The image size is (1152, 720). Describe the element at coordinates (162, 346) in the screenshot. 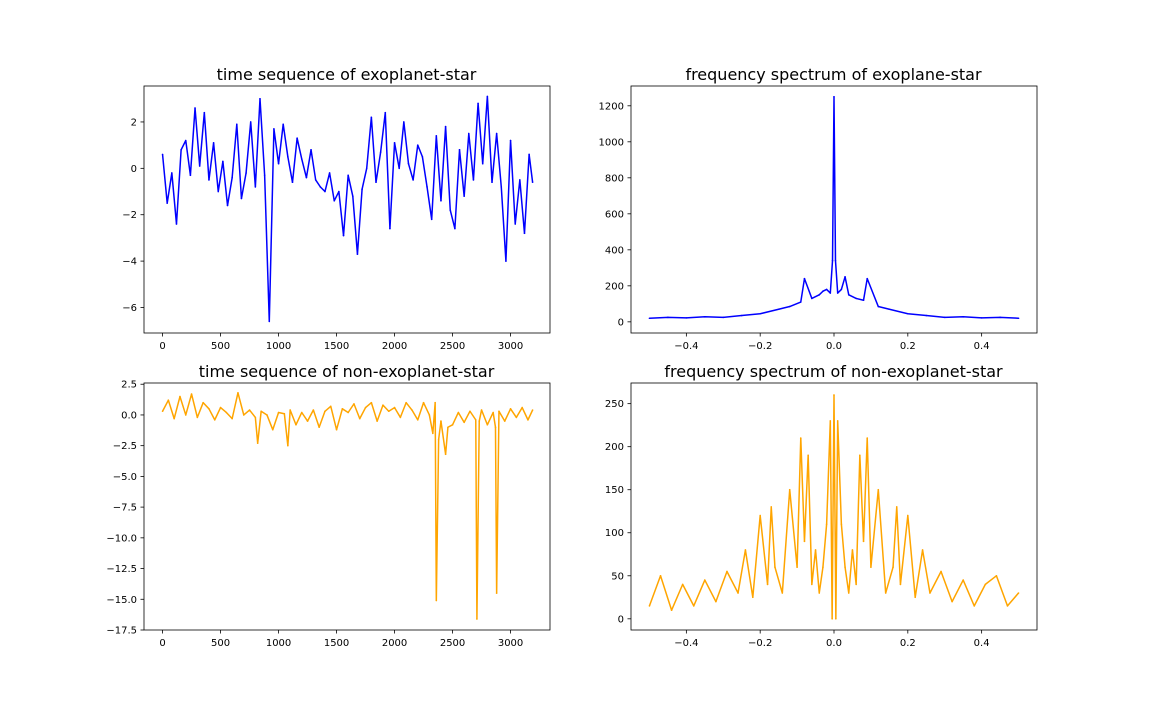

I see `x-tick-label: 0` at that location.